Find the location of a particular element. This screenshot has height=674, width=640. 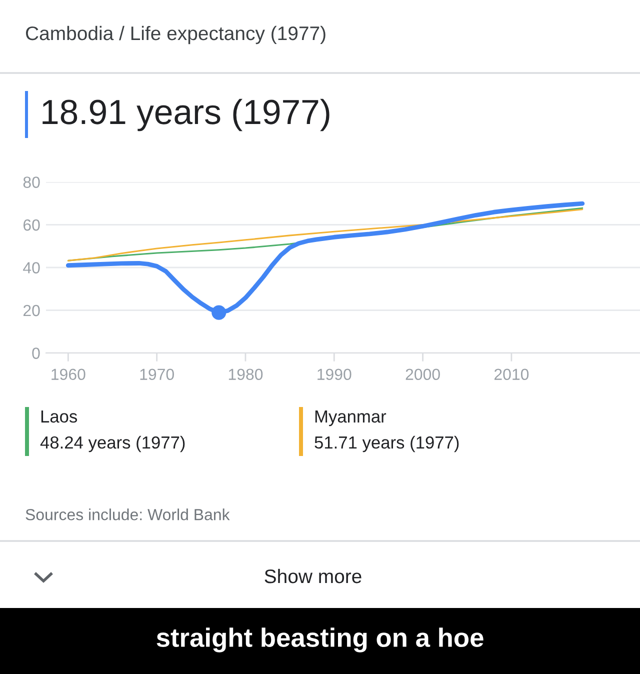

y-tick-label: 60 is located at coordinates (31, 225).